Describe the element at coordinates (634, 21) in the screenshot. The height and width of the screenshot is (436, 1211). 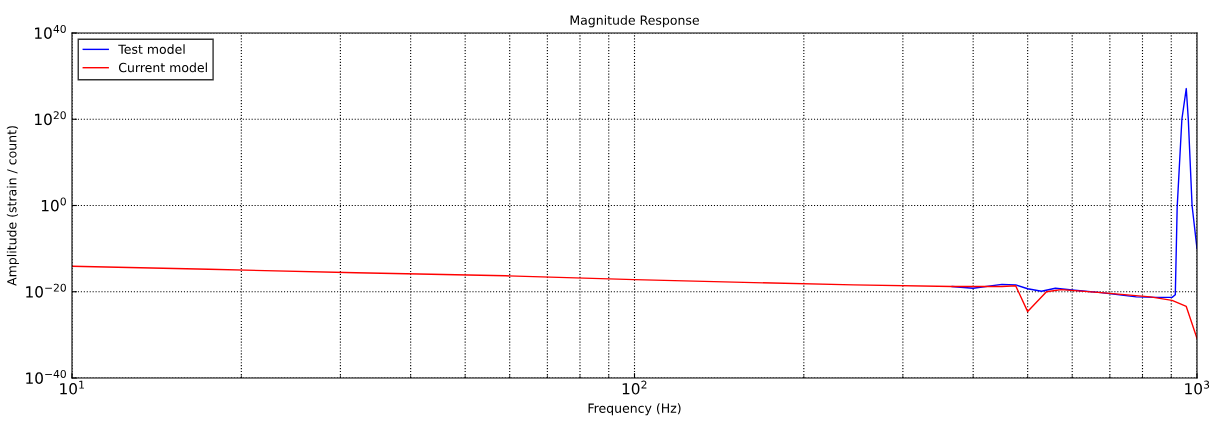
I see `chart-title: Magnitude Response` at that location.